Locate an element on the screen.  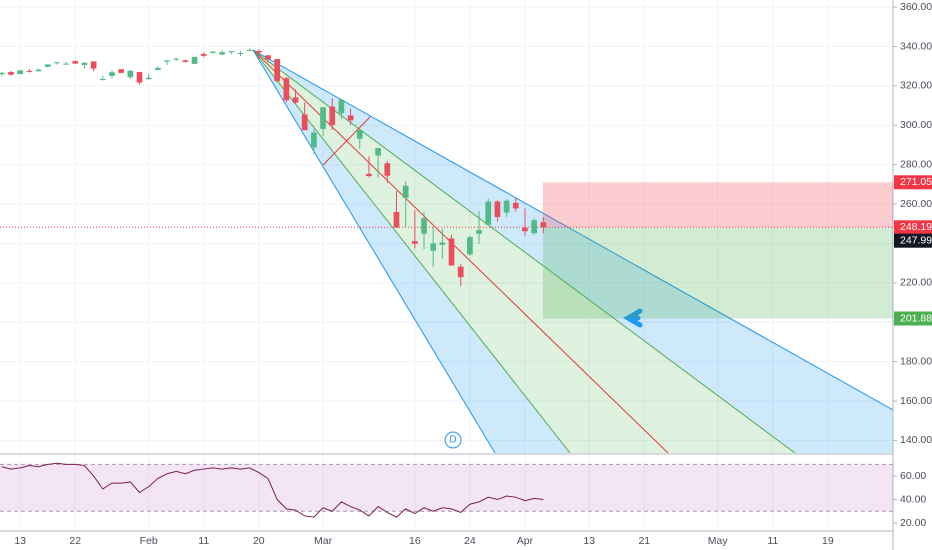
y-tick-label: 160.00 is located at coordinates (916, 401).